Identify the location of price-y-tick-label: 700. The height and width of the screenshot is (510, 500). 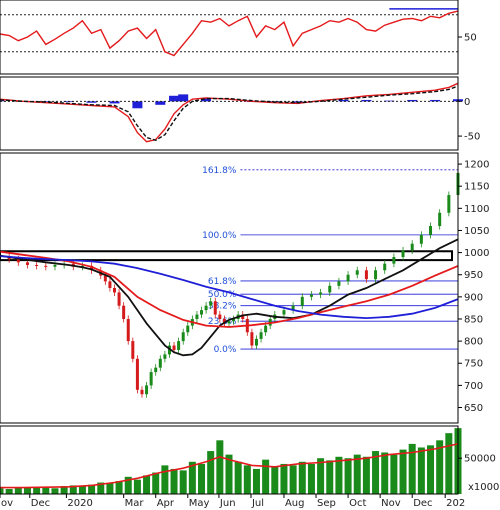
(473, 386).